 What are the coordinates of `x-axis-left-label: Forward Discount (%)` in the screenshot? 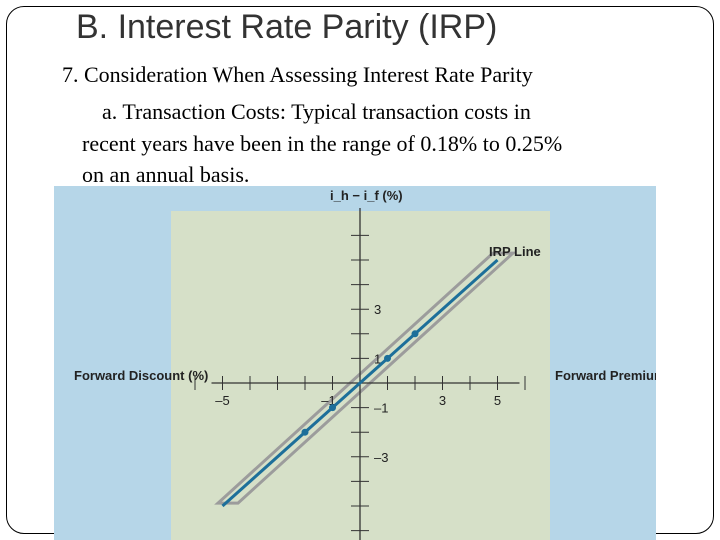 It's located at (141, 375).